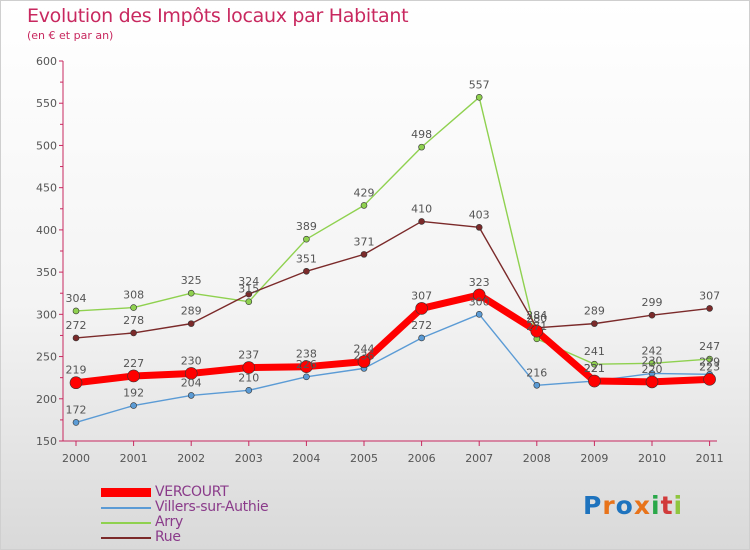 This screenshot has height=550, width=750. Describe the element at coordinates (76, 298) in the screenshot. I see `data-label: 304` at that location.